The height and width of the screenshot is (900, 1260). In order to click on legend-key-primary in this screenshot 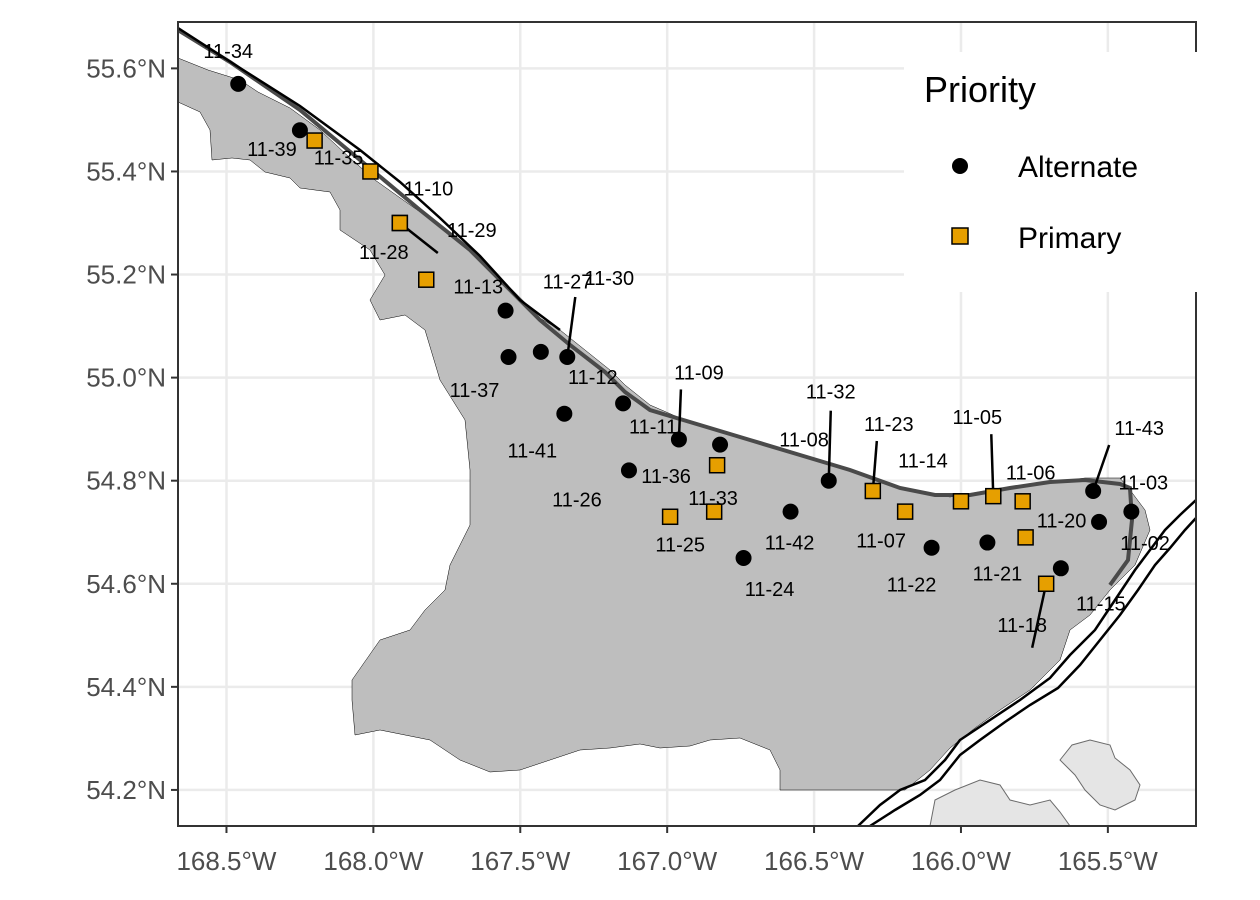, I will do `click(960, 236)`.